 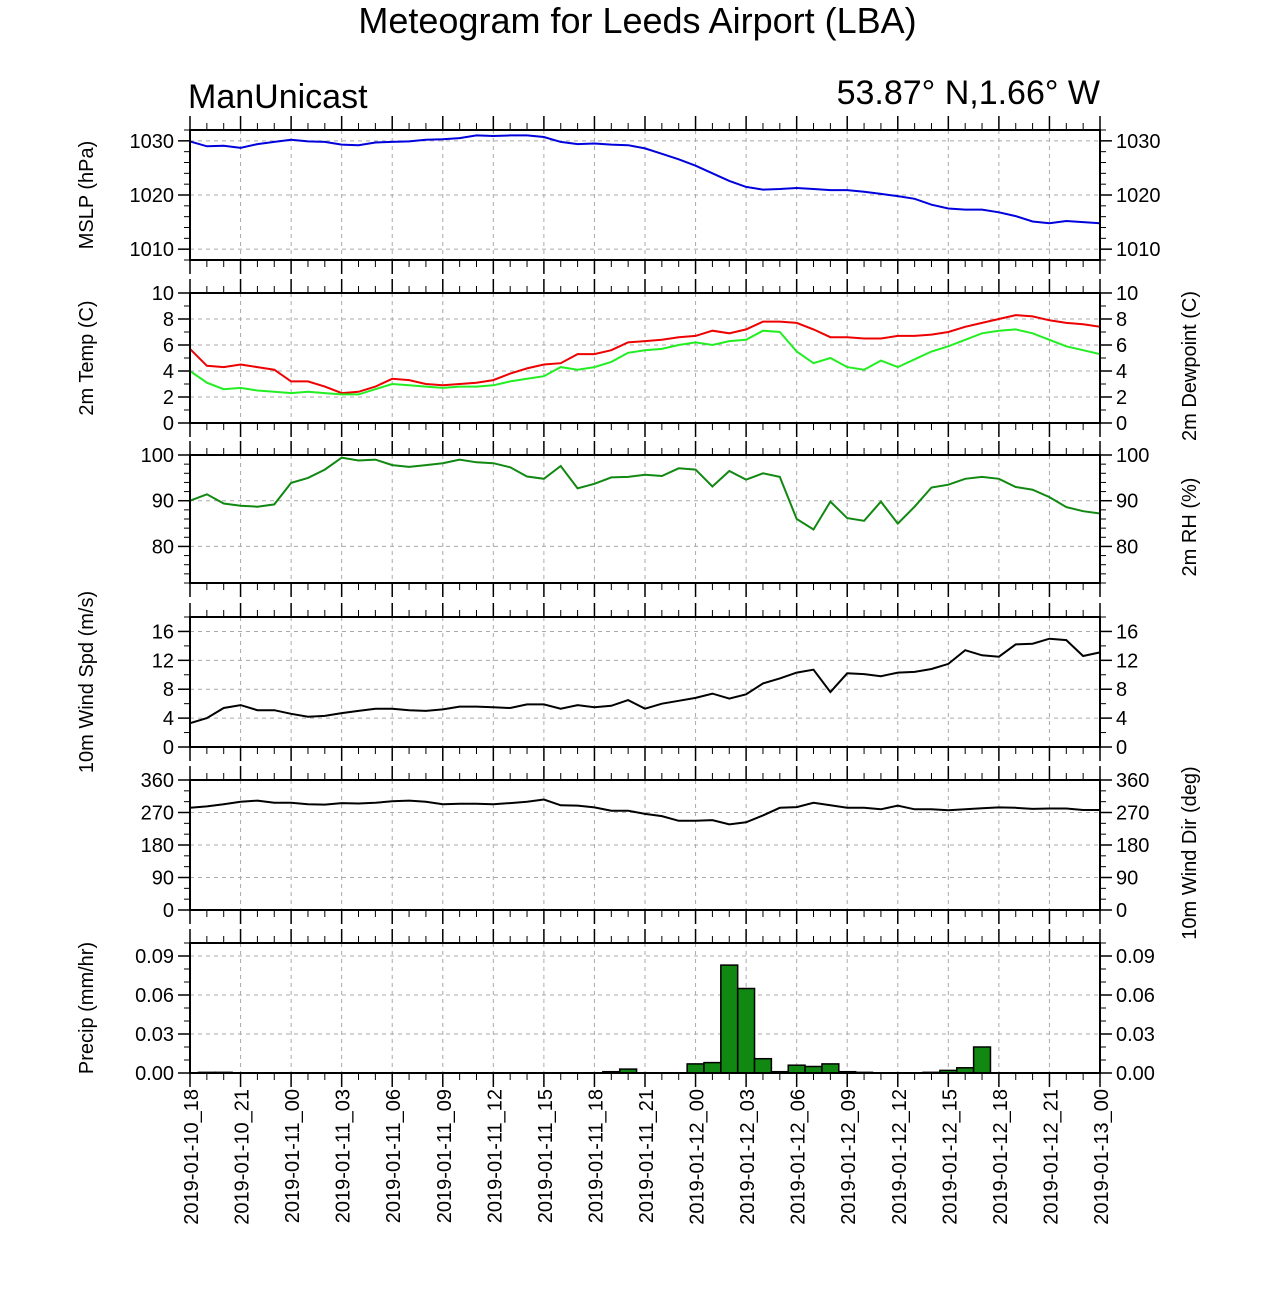 I want to click on x-tick-label: 2019-01-12_09, so click(x=849, y=1157).